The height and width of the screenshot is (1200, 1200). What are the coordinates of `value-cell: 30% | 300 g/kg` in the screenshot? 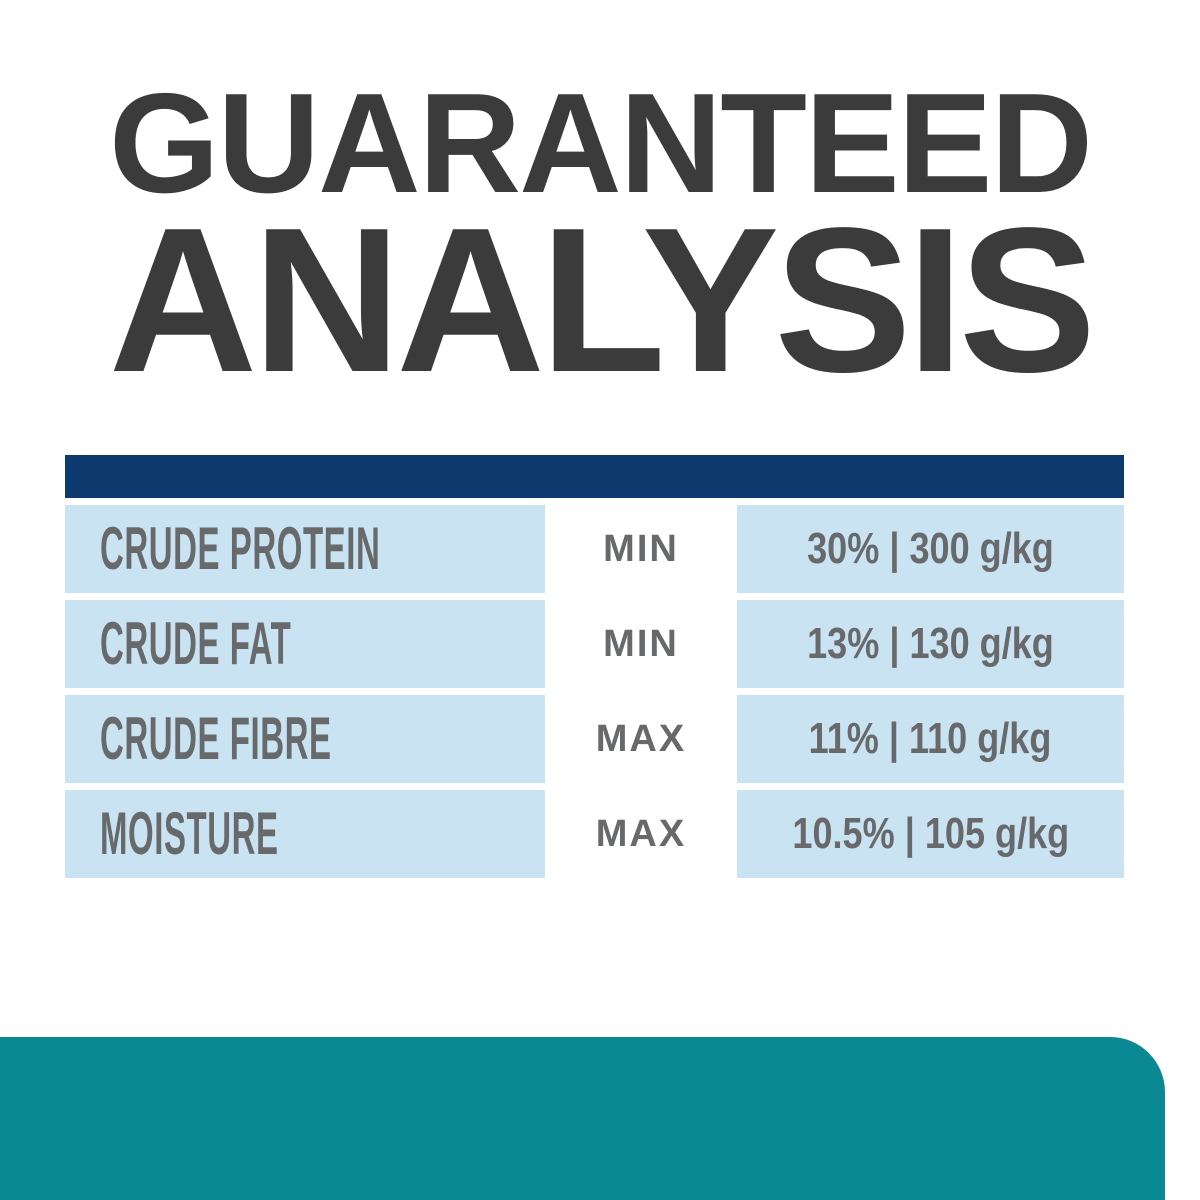 It's located at (930, 549).